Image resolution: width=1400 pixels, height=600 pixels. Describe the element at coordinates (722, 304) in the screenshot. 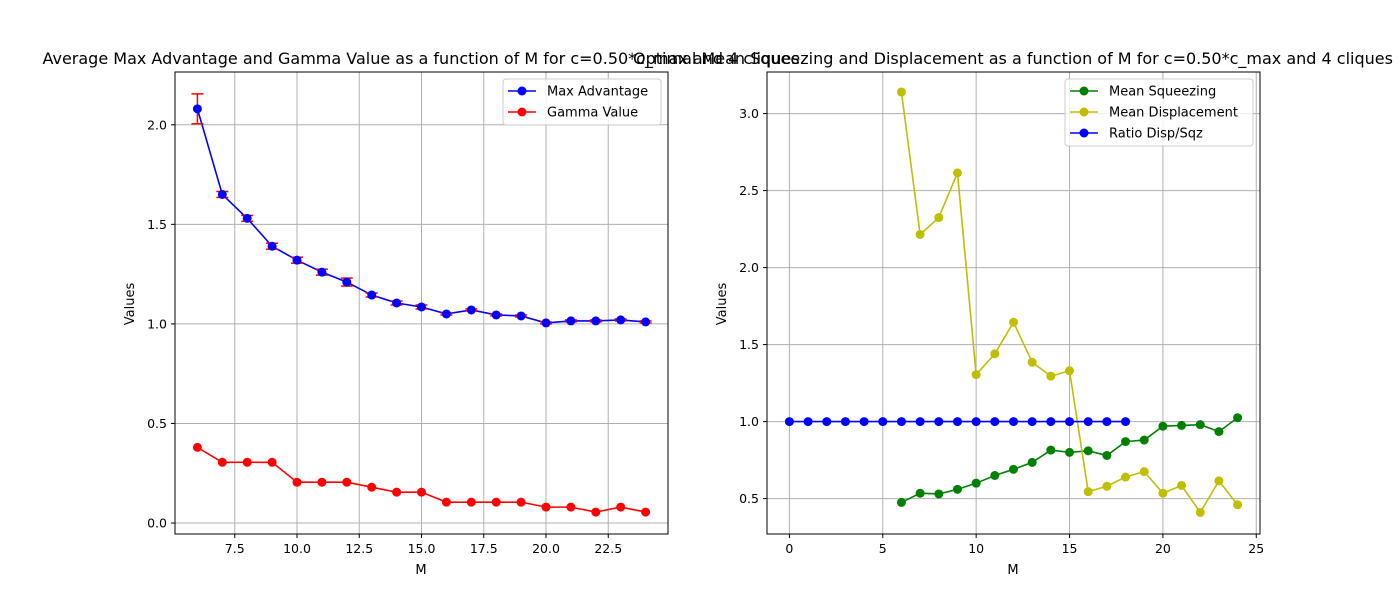

I see `right-chart-ylabel: Values` at that location.